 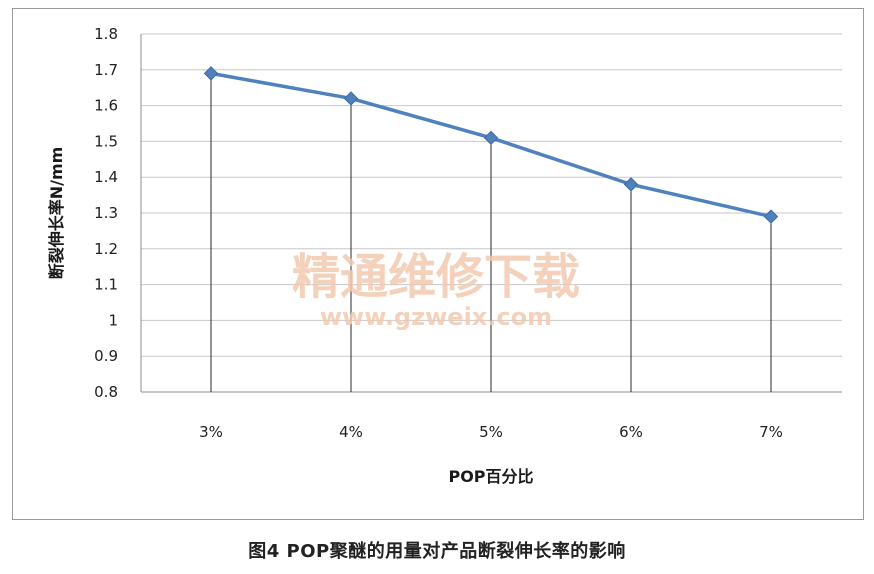 I want to click on x-tick-labels: 3% 4% 5% 6% 7%, so click(x=491, y=432).